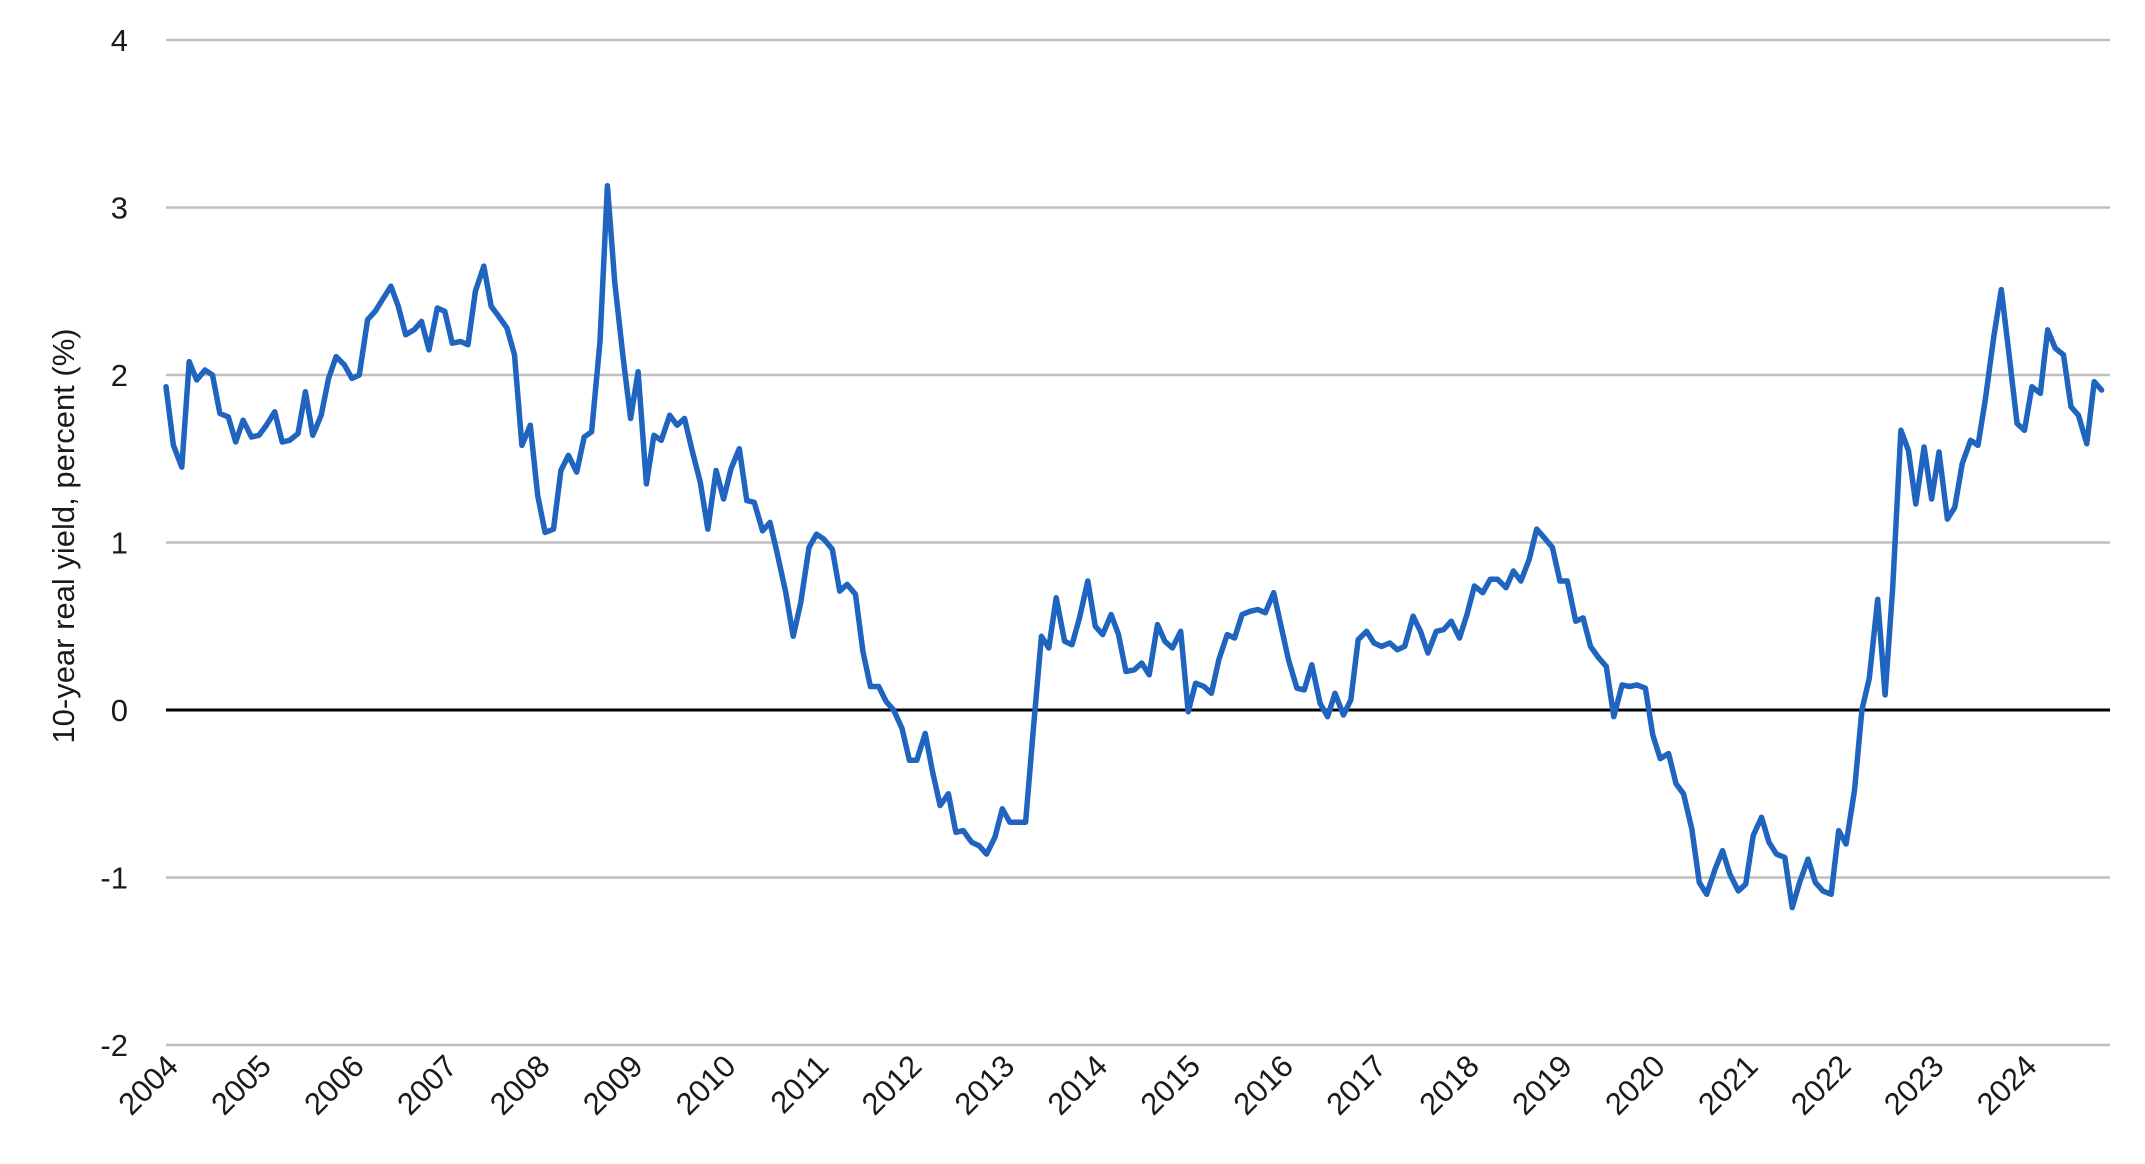  I want to click on x-tick-label: 2009, so click(613, 1085).